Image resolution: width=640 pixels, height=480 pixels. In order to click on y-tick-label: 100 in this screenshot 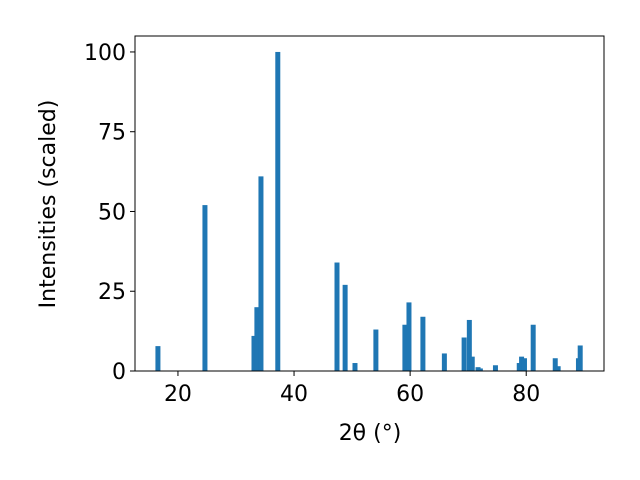, I will do `click(105, 53)`.